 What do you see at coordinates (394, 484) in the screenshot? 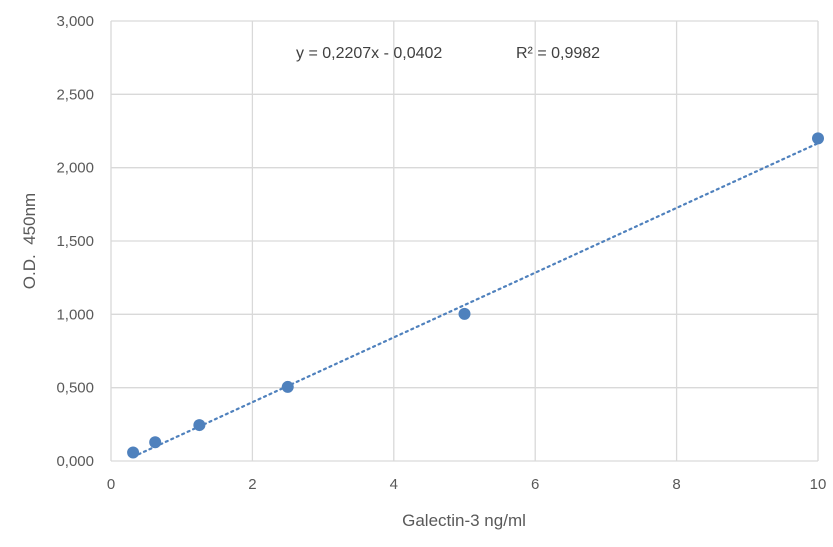
I see `x-tick-label: 4` at bounding box center [394, 484].